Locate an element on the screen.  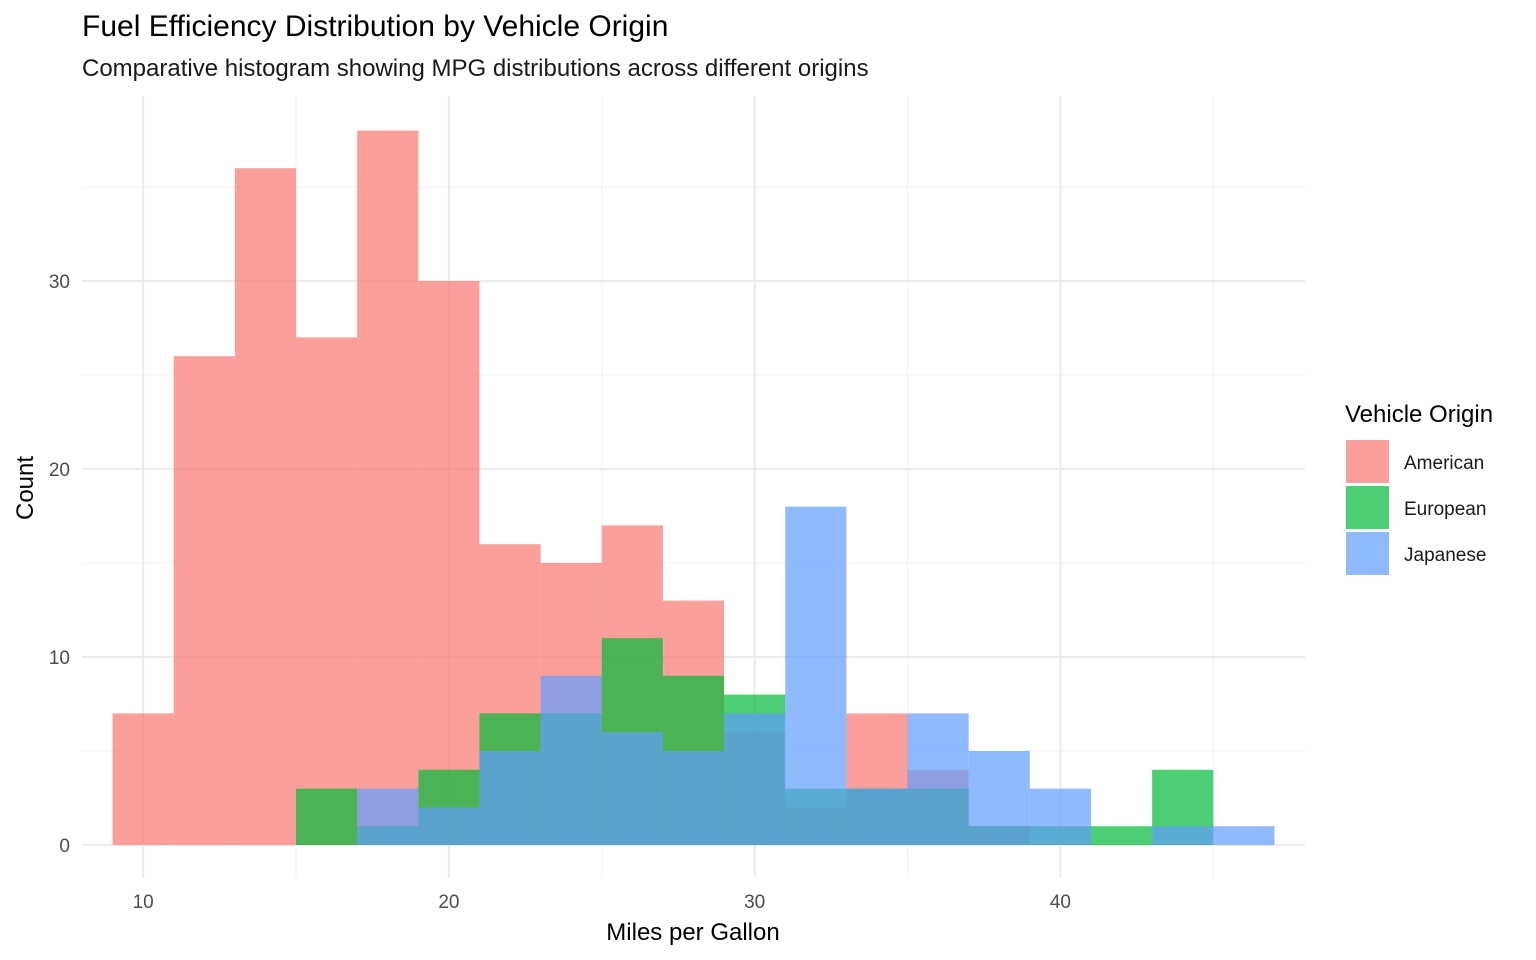
x-tick-label: 30 is located at coordinates (754, 902).